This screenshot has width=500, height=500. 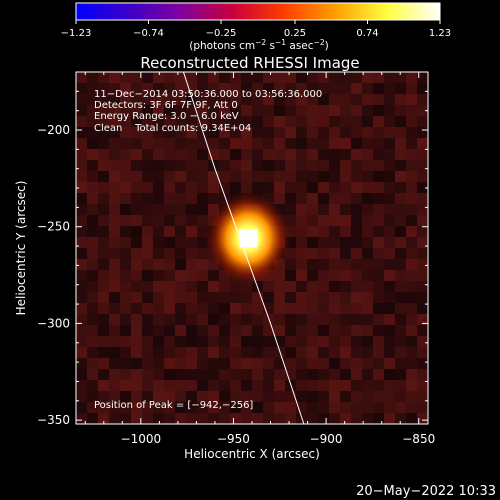 What do you see at coordinates (76, 33) in the screenshot?
I see `colorbar-tick-label: −1.23` at bounding box center [76, 33].